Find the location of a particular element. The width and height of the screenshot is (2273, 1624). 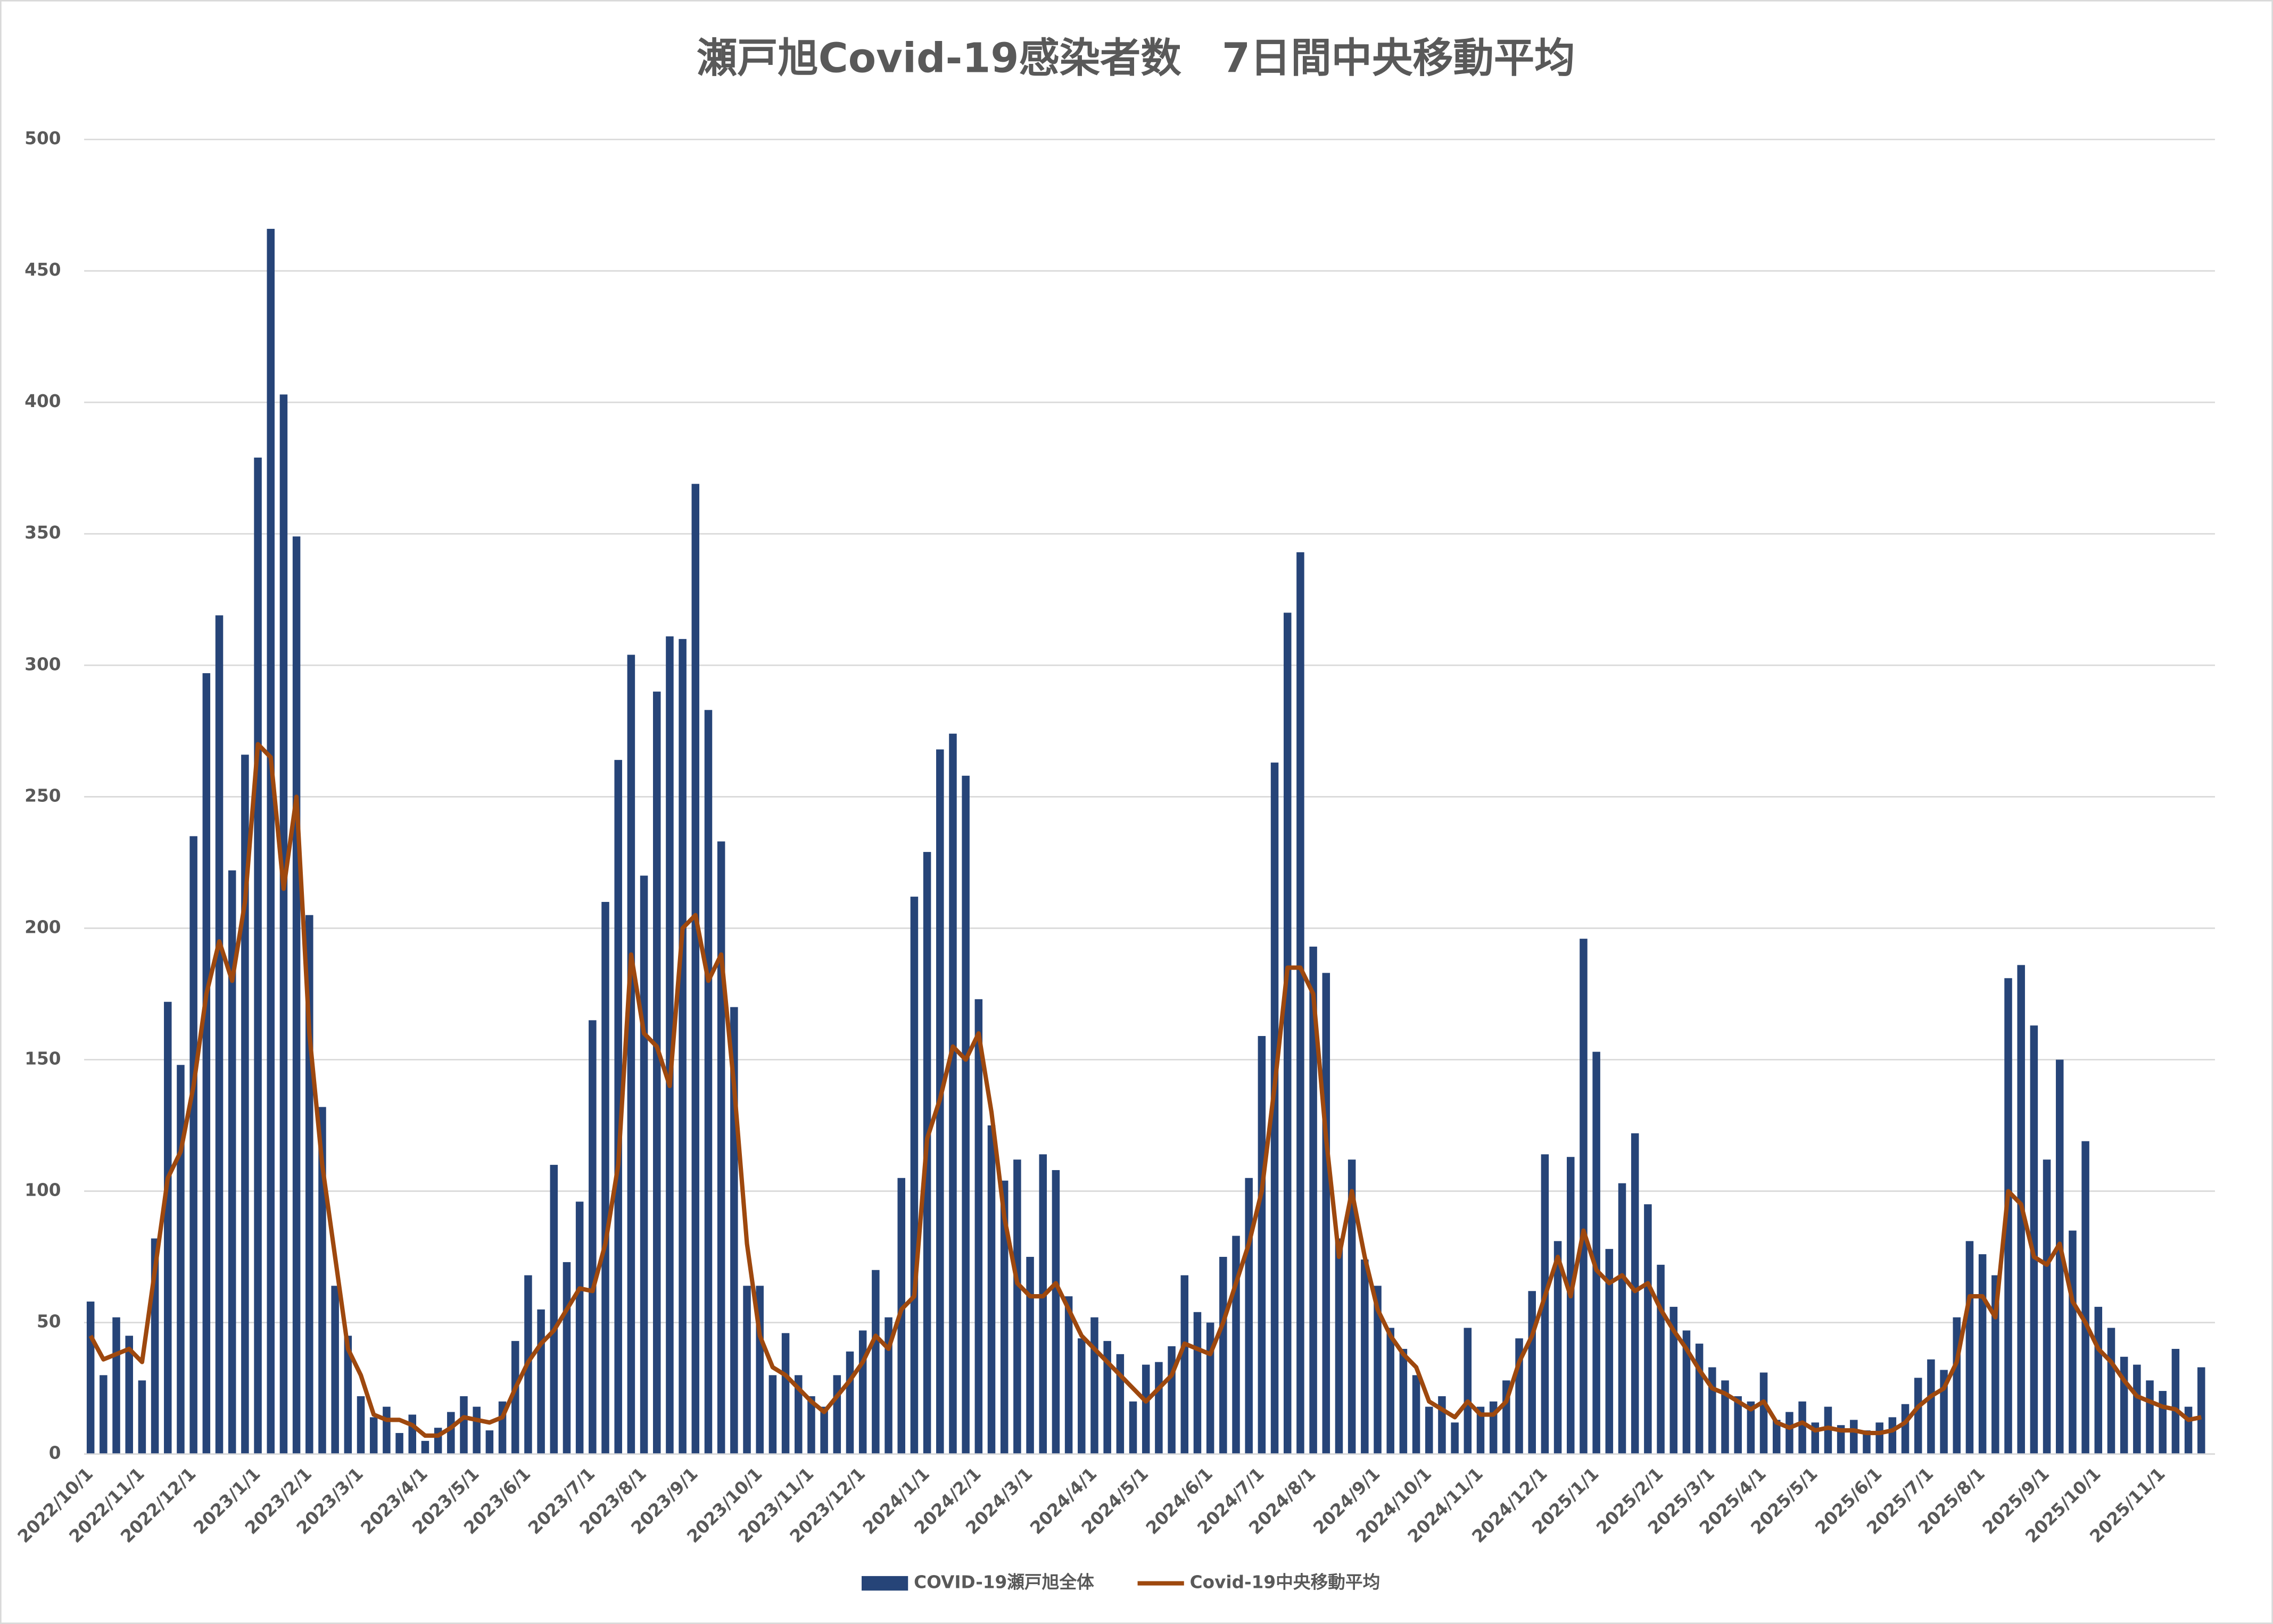

y-tick-label: 450 is located at coordinates (42, 270).